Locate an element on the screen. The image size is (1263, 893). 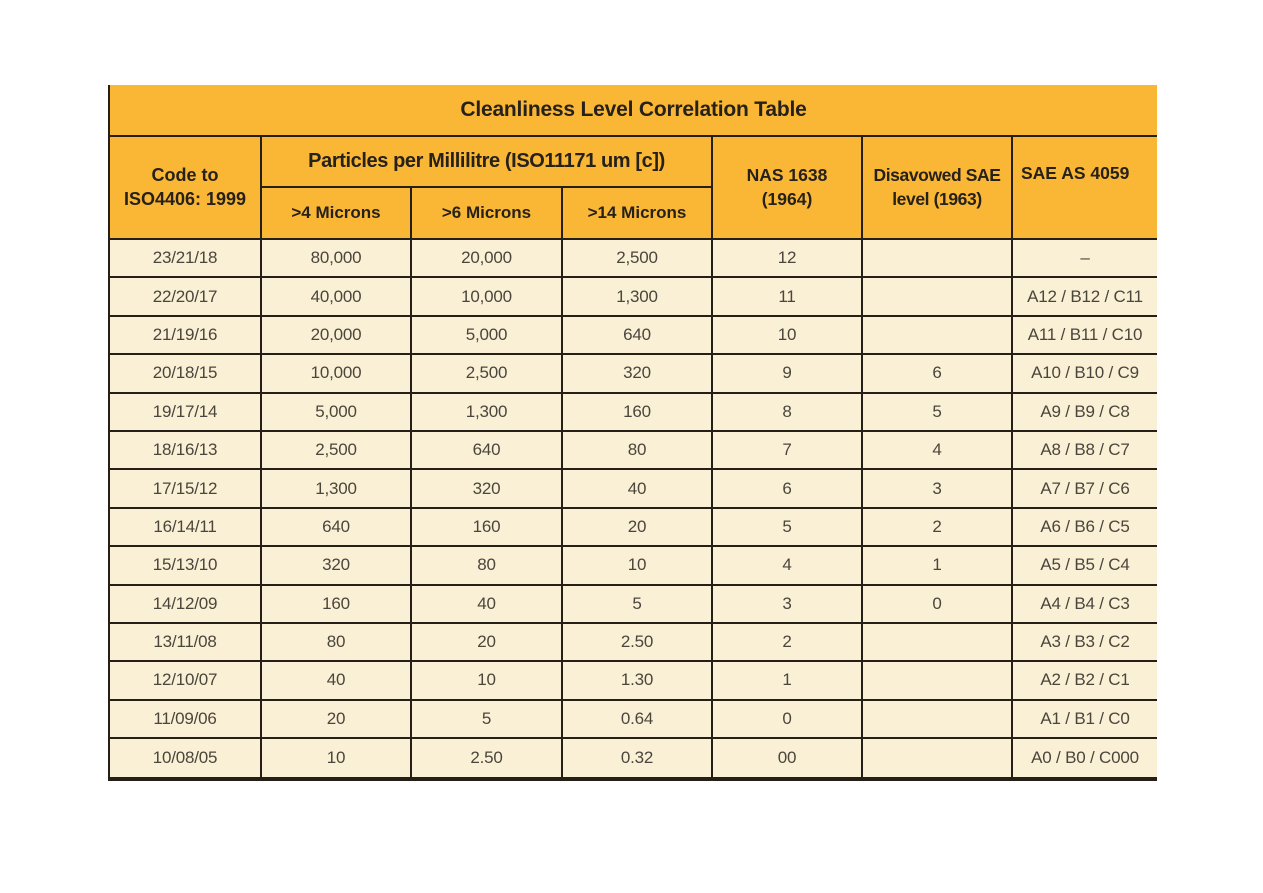
cell-gt14-microns: 2.50 is located at coordinates (638, 642).